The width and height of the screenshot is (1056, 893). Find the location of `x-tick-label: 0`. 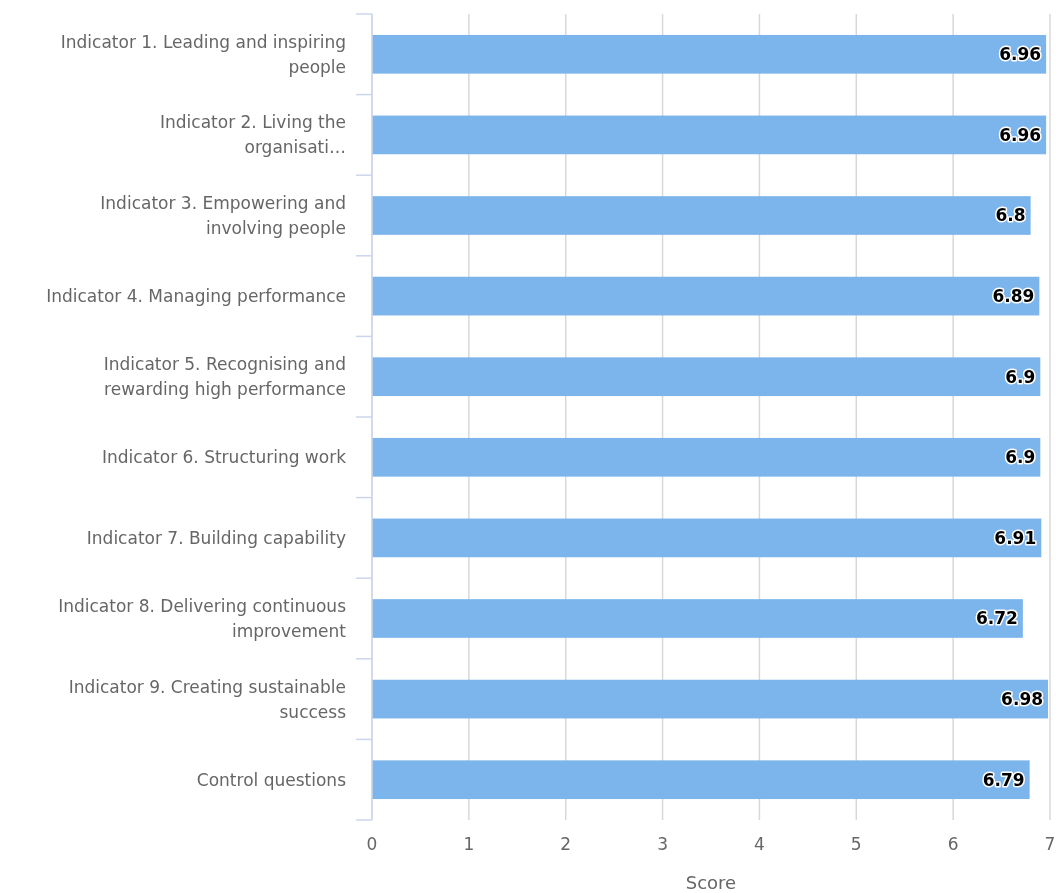

x-tick-label: 0 is located at coordinates (372, 844).